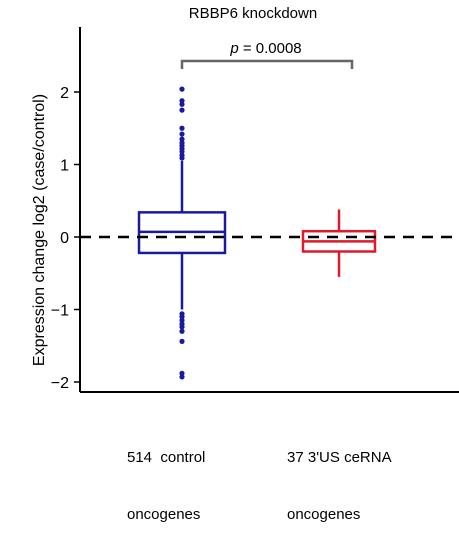 The width and height of the screenshot is (459, 543). What do you see at coordinates (270, 48) in the screenshot?
I see `p-value-text: = 0.0008` at bounding box center [270, 48].